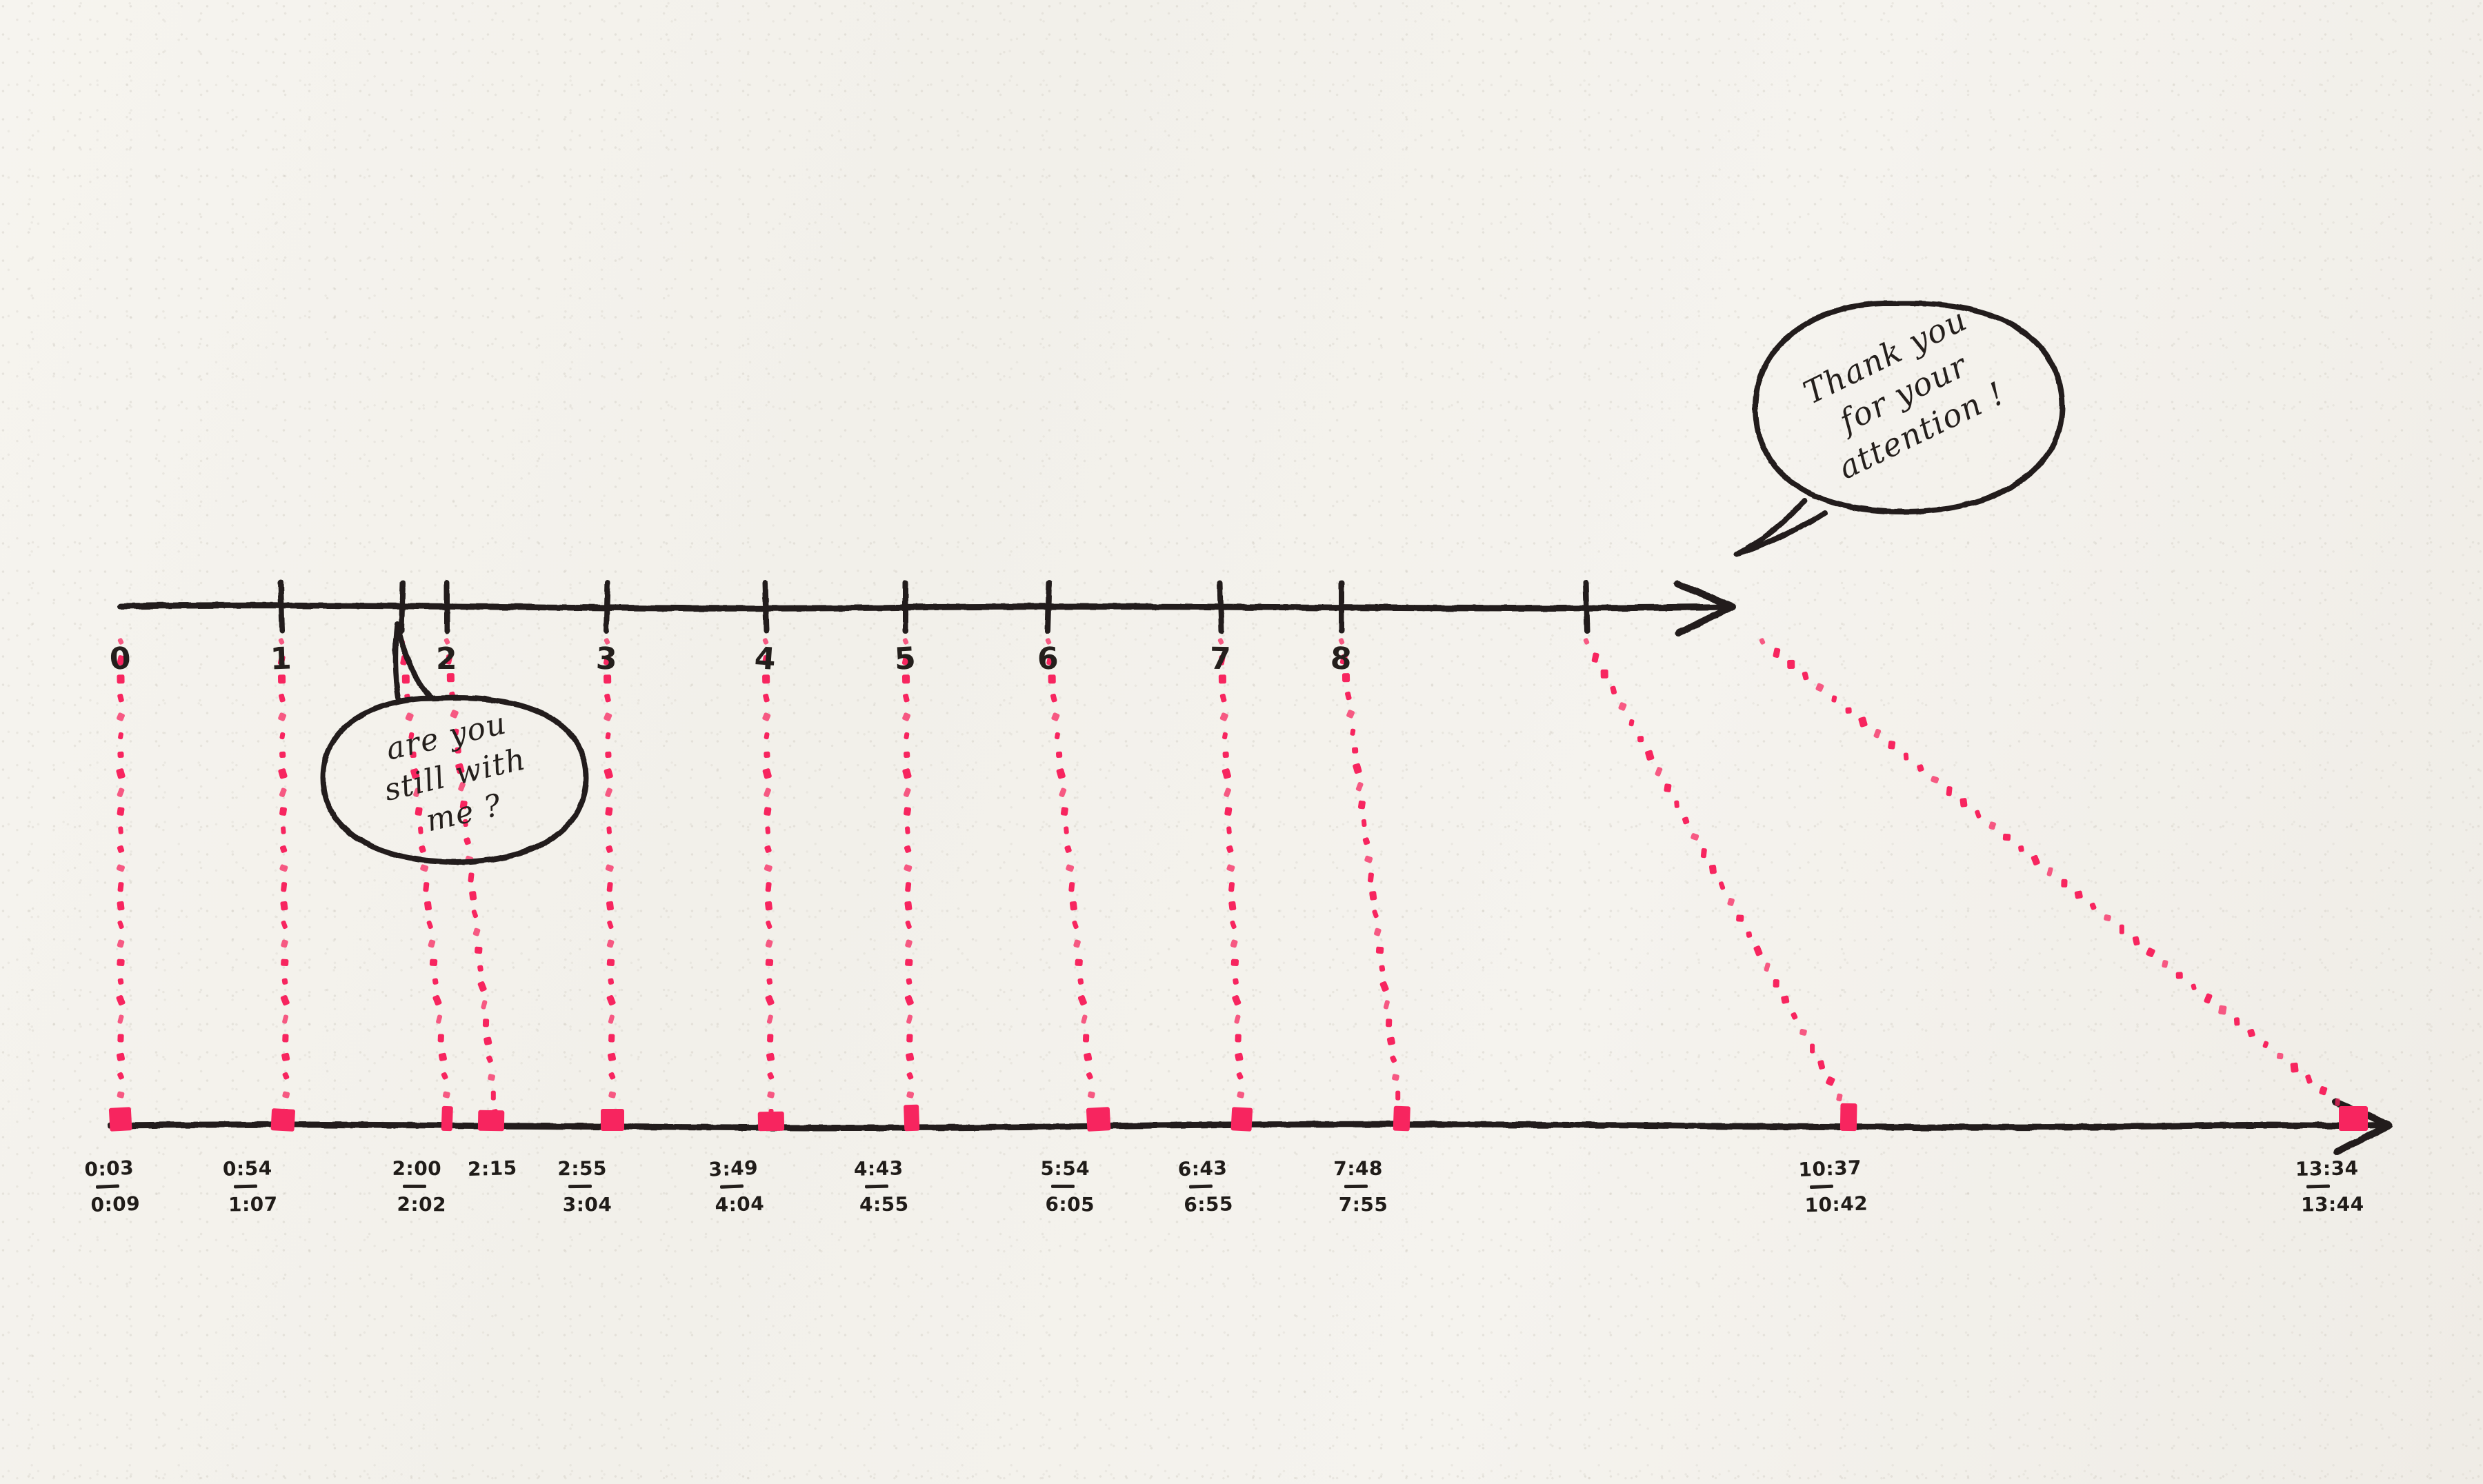 This screenshot has width=2483, height=1484. What do you see at coordinates (1238, 1117) in the screenshot?
I see `time-markers` at bounding box center [1238, 1117].